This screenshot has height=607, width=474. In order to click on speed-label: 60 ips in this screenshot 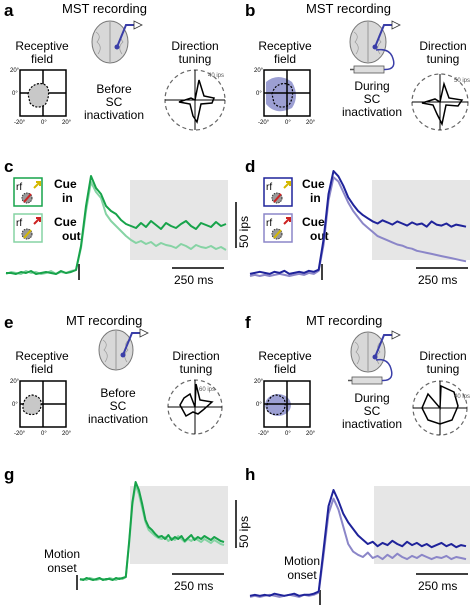, I will do `click(207, 390)`.